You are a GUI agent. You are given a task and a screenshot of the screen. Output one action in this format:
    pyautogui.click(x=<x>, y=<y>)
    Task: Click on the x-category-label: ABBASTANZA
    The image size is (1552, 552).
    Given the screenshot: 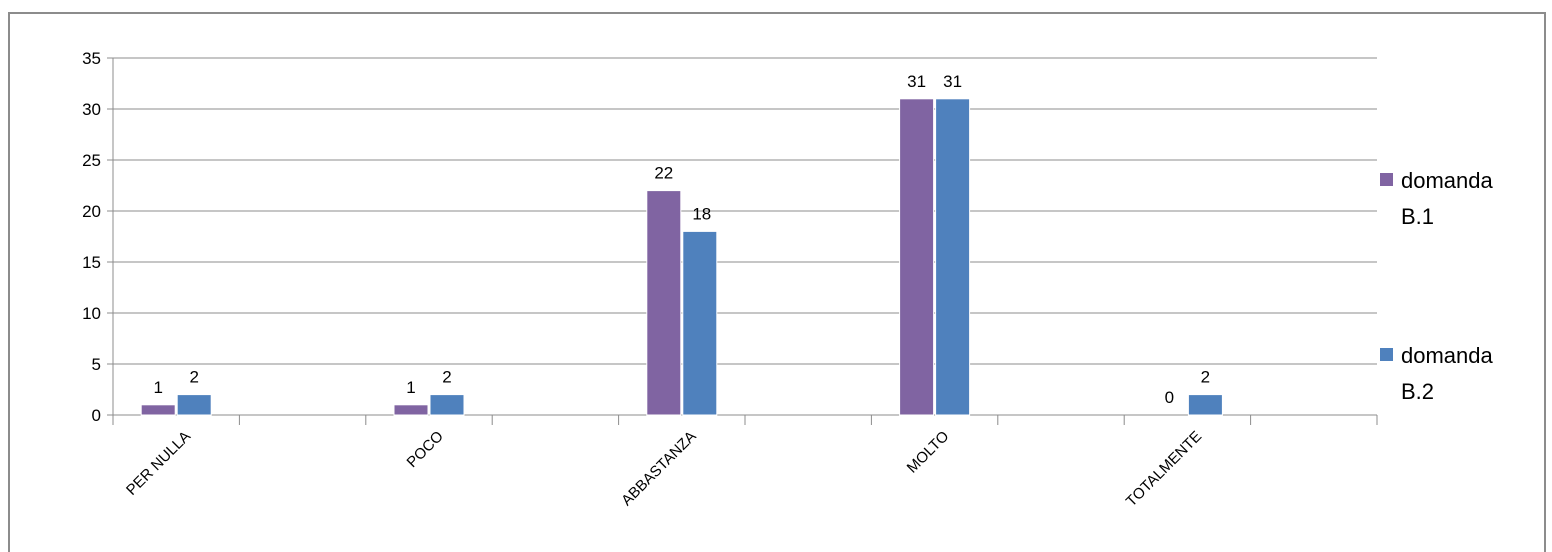 What is the action you would take?
    pyautogui.click(x=658, y=468)
    